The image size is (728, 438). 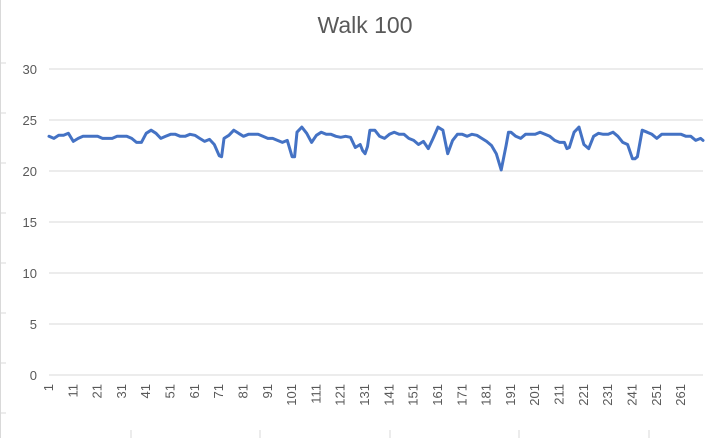 I want to click on y-tick-label: 15, so click(x=30, y=222).